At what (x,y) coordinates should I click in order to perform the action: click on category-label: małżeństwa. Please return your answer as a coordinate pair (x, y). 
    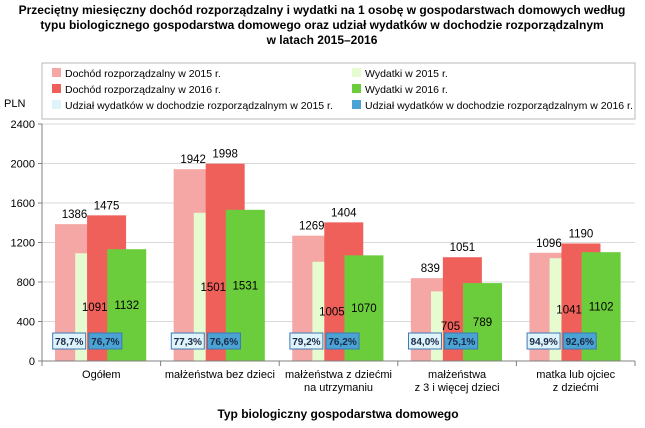
    Looking at the image, I should click on (457, 375).